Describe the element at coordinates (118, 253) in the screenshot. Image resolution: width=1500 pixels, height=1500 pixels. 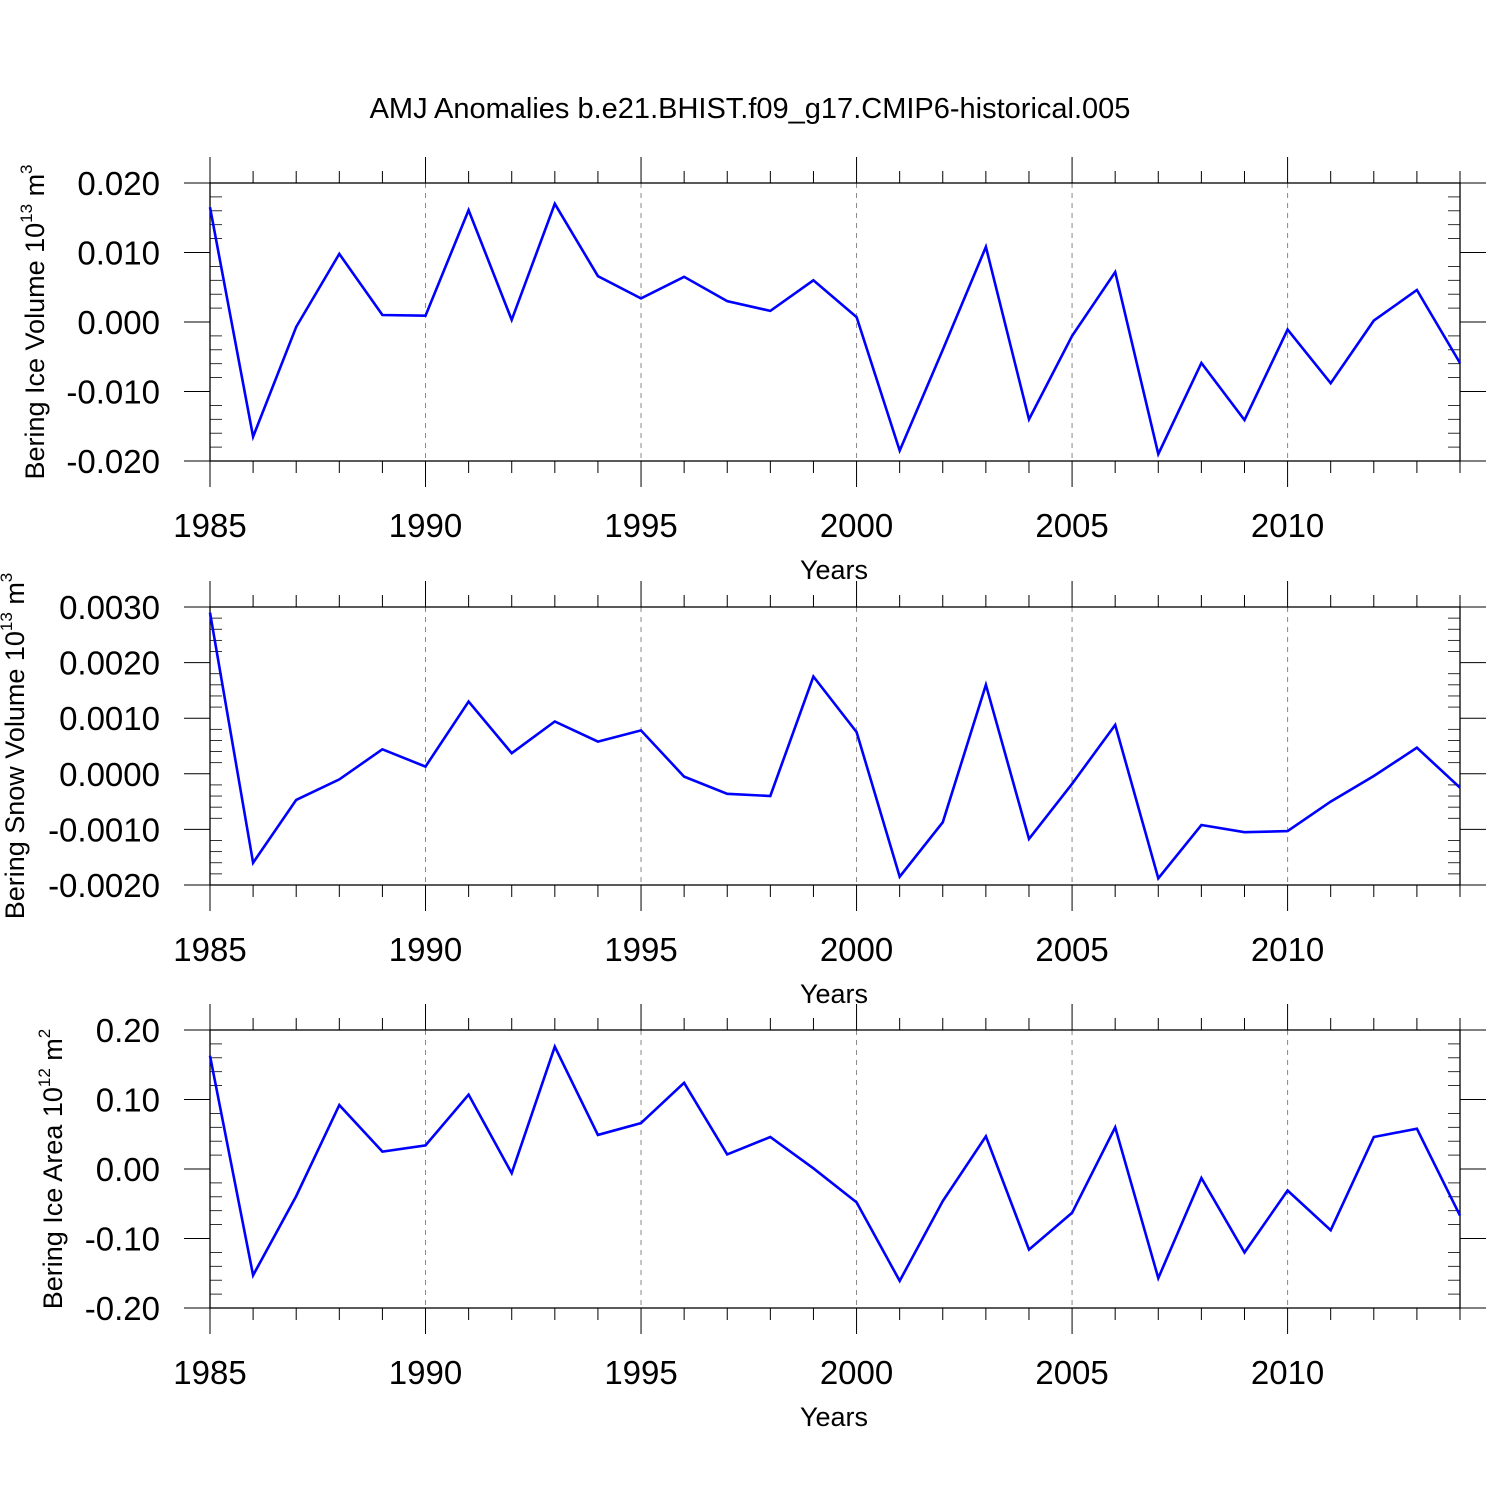
I see `y-tick-label: 0.010` at that location.